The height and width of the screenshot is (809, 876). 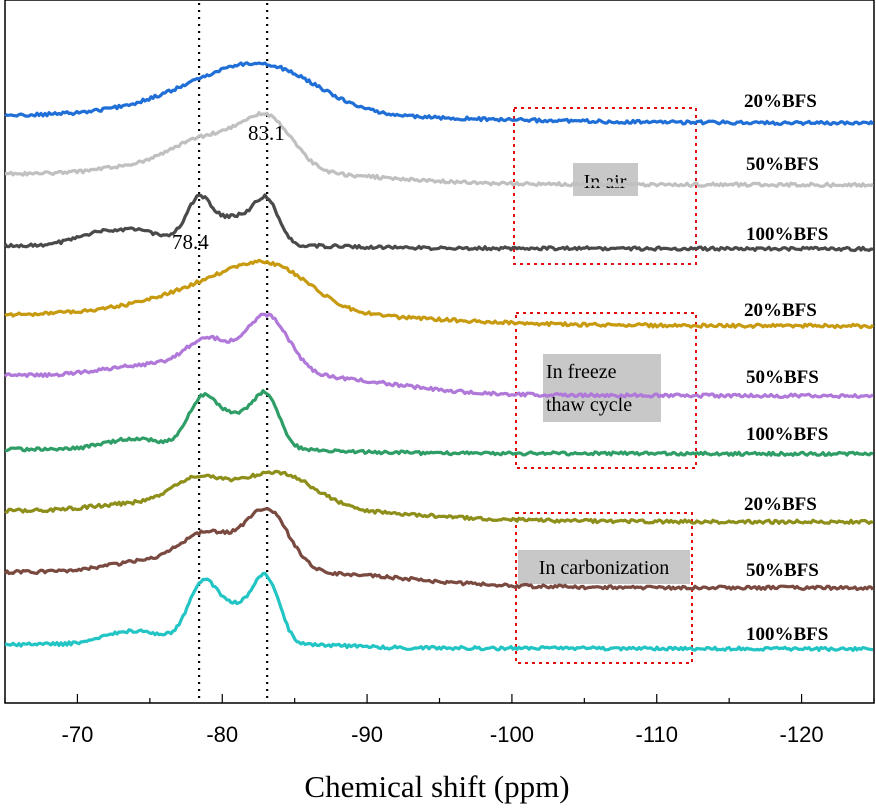 I want to click on x-tick-label: -100, so click(x=512, y=734).